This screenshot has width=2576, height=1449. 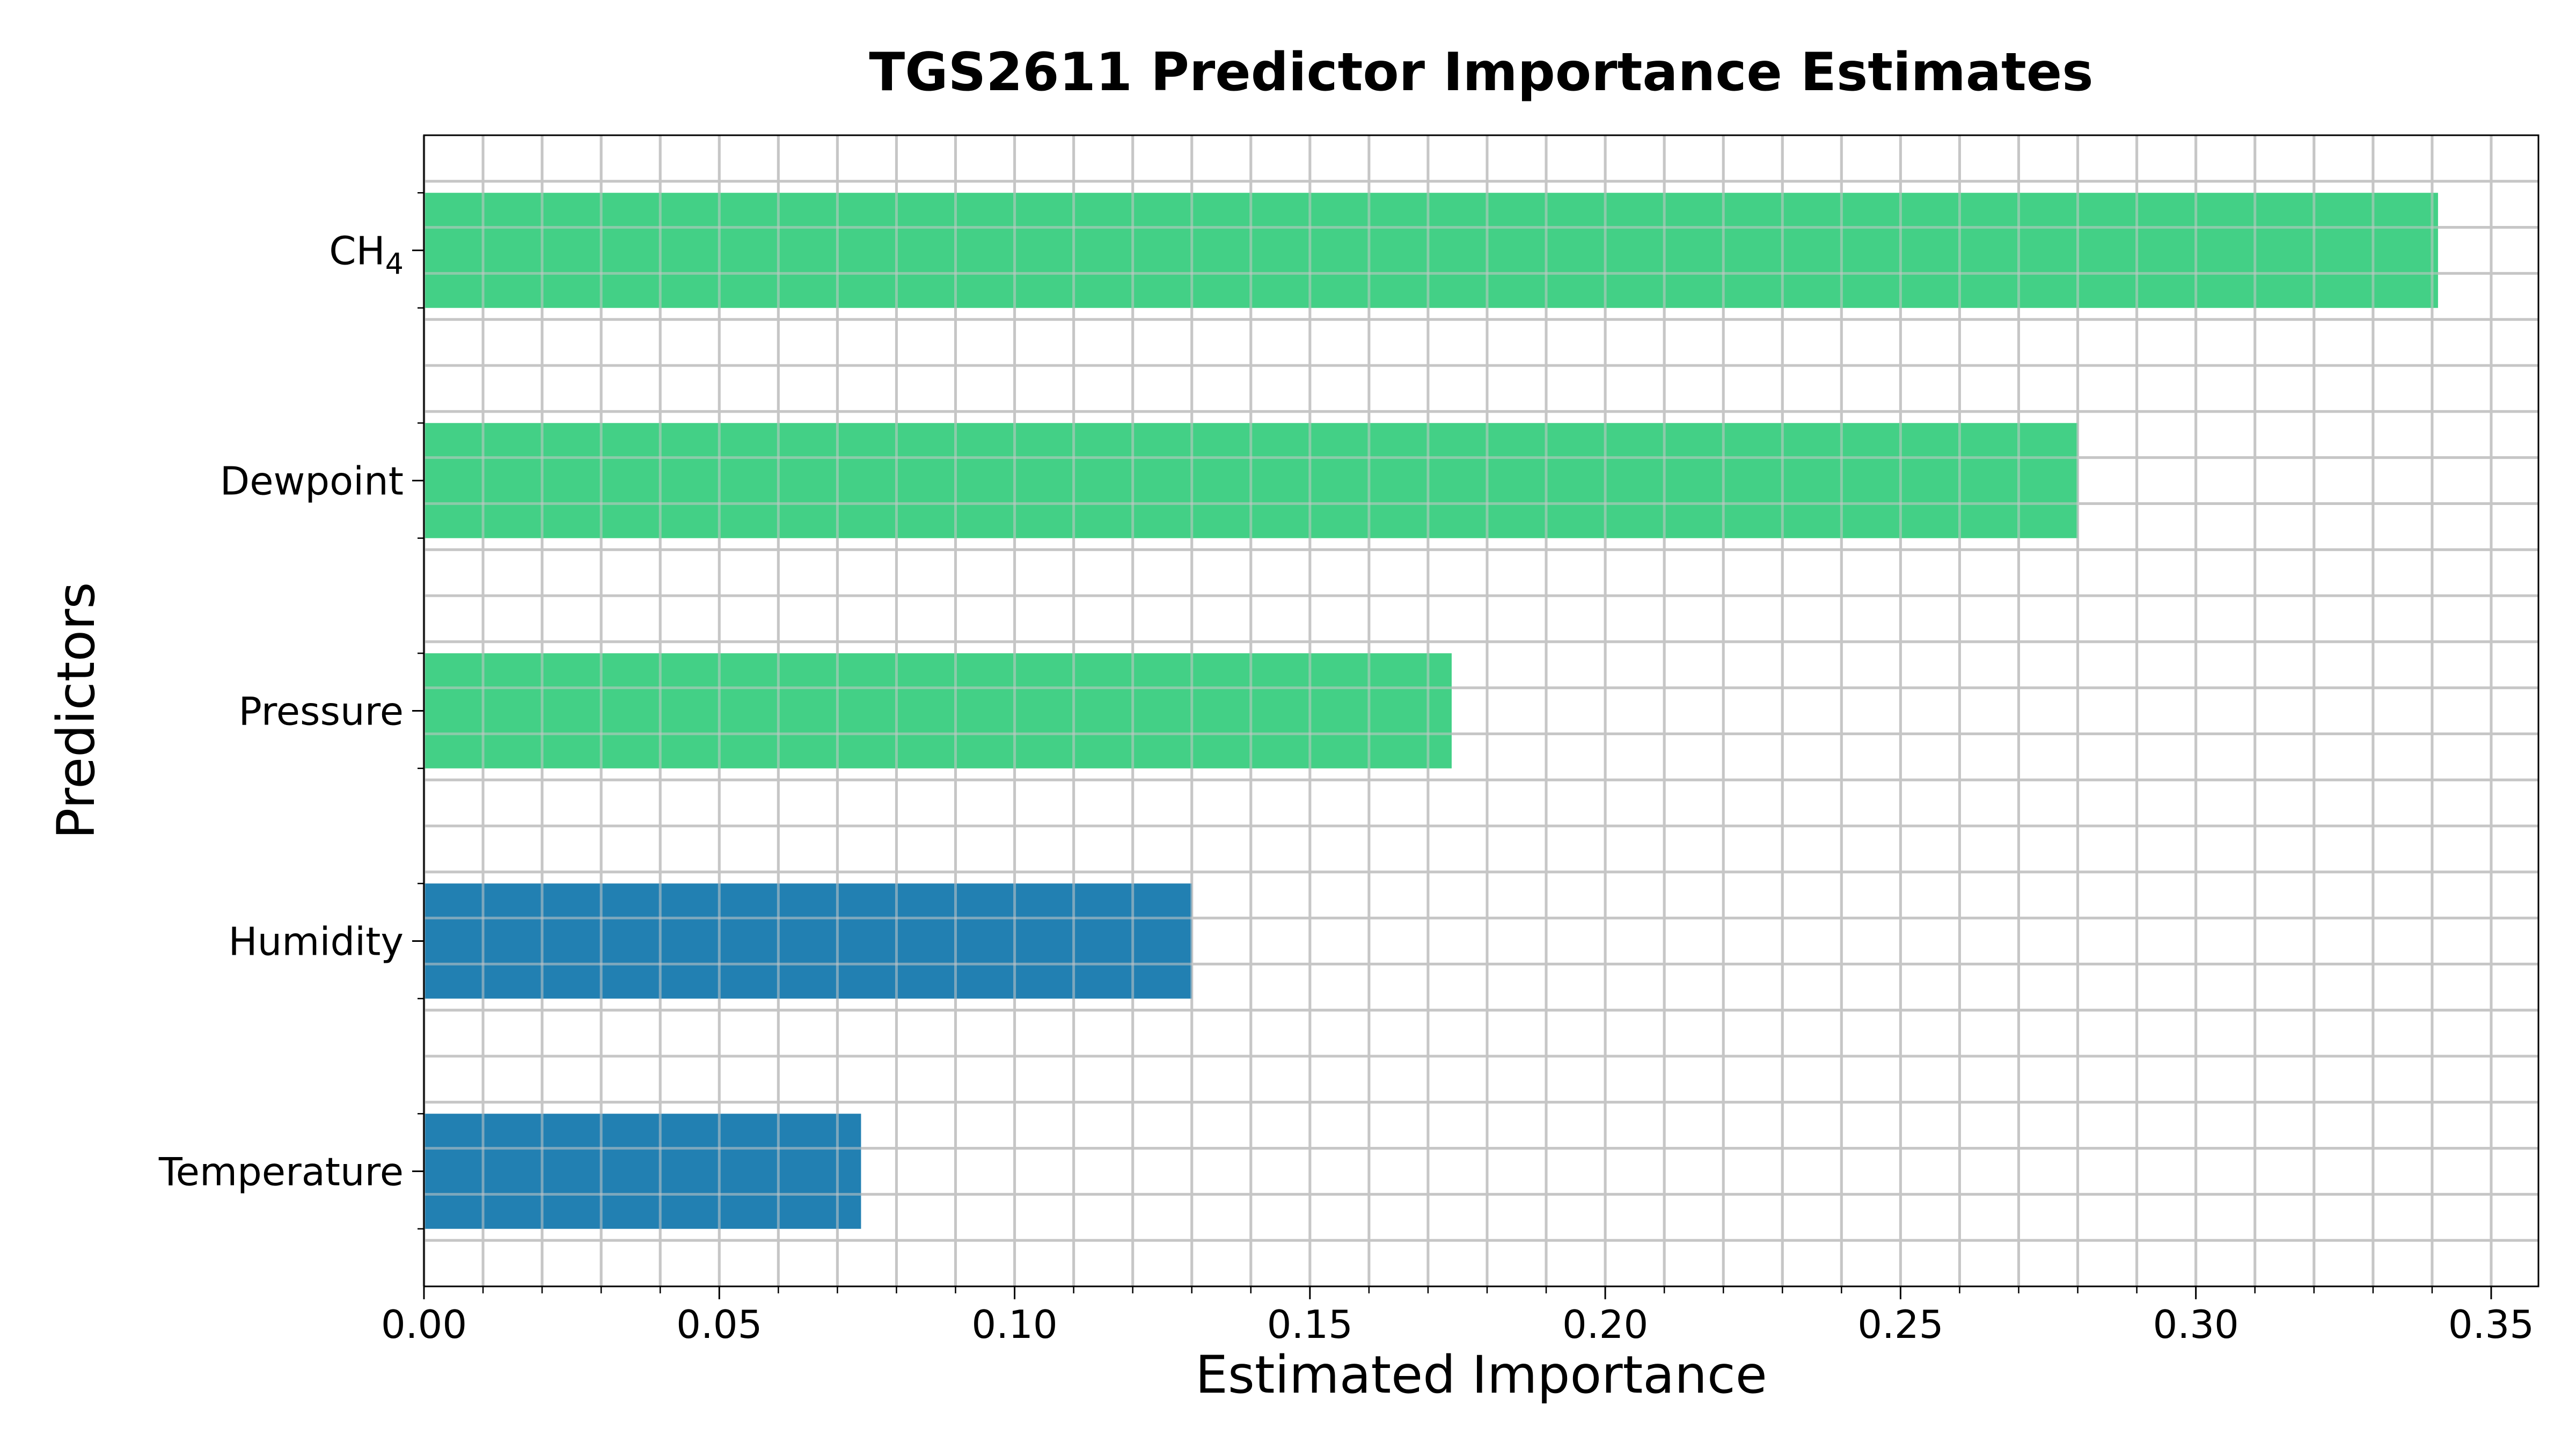 I want to click on chart-title: TGS2611 Predictor Importance Estimates, so click(x=1481, y=72).